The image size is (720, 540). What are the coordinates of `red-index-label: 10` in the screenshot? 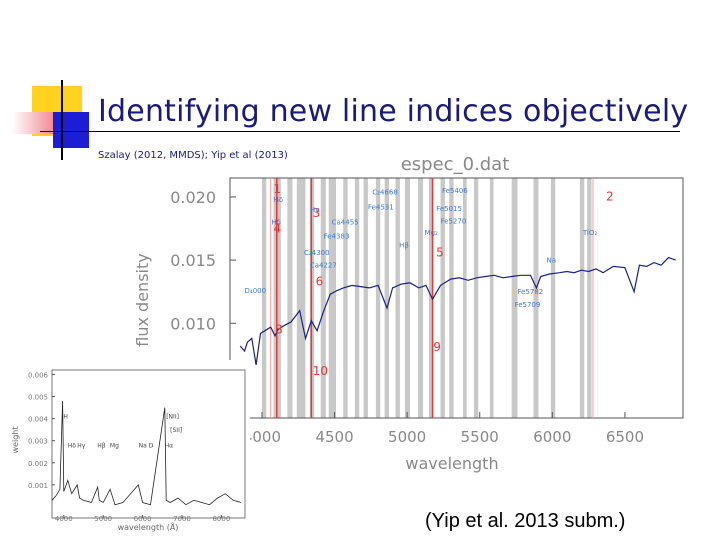 It's located at (320, 371).